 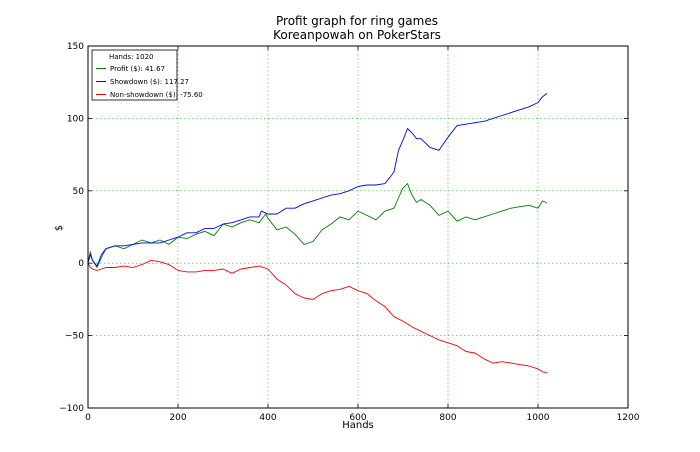 What do you see at coordinates (131, 57) in the screenshot?
I see `legend-header: Hands: 1020` at bounding box center [131, 57].